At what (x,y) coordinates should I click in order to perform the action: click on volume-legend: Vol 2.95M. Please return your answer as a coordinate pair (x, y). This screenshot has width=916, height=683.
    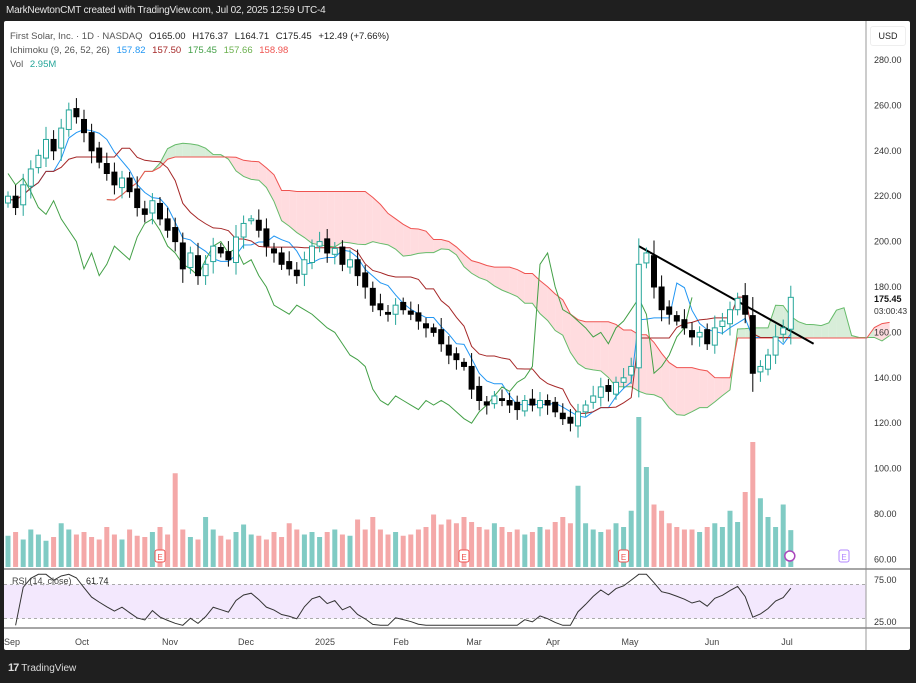
    Looking at the image, I should click on (201, 65).